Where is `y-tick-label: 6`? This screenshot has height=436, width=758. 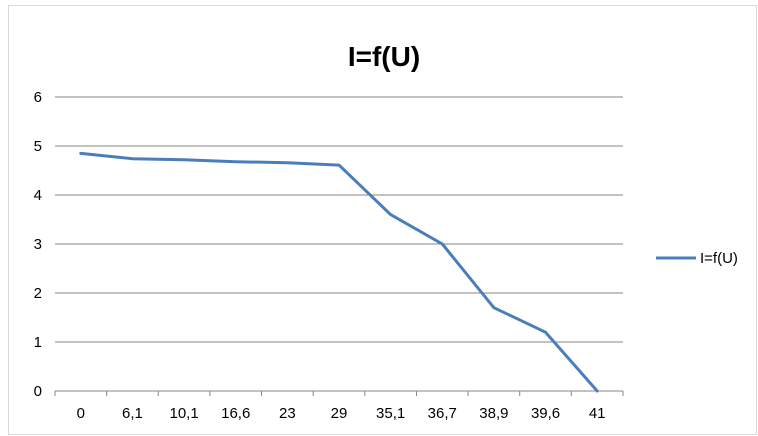
y-tick-label: 6 is located at coordinates (38, 97).